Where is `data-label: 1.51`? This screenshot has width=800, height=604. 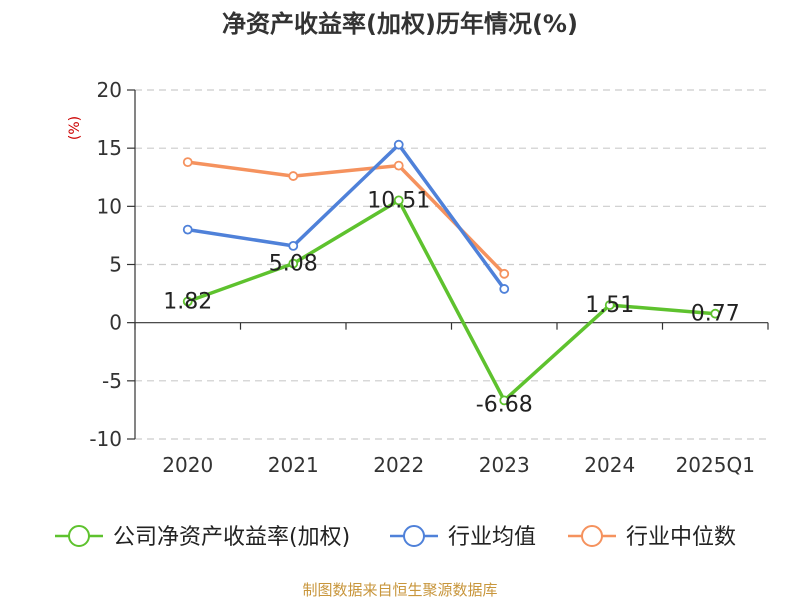 data-label: 1.51 is located at coordinates (609, 305).